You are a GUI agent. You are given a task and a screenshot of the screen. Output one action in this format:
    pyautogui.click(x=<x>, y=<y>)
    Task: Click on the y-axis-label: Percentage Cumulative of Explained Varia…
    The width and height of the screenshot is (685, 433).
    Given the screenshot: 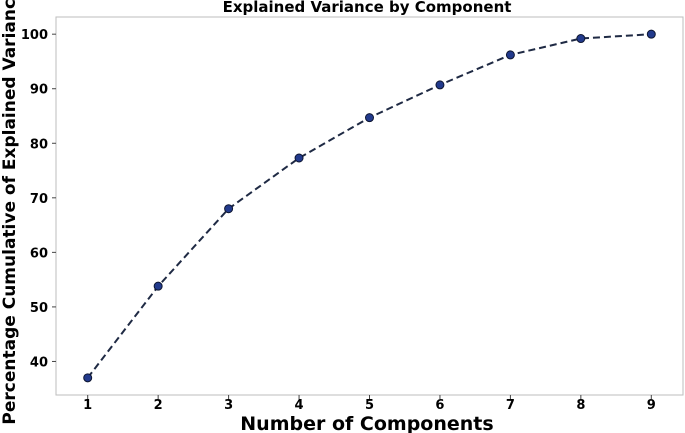 What is the action you would take?
    pyautogui.click(x=10, y=212)
    